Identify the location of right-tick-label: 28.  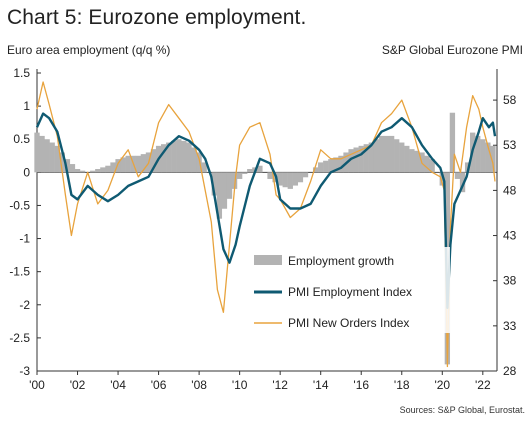
(510, 371).